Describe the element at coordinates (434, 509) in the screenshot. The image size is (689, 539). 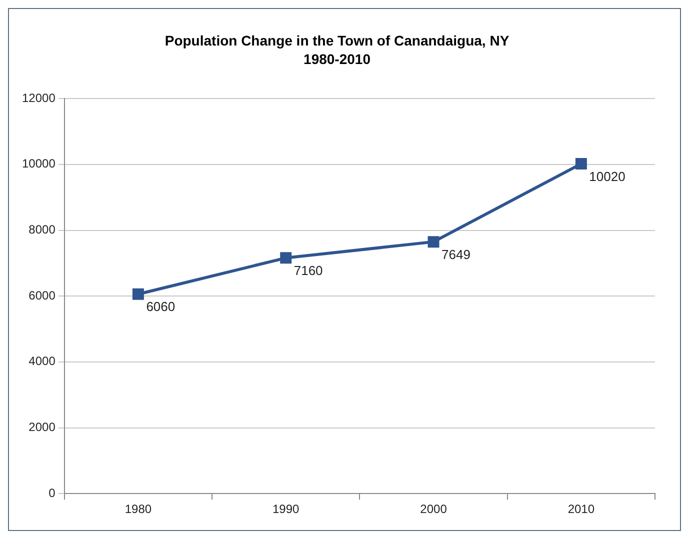
I see `x-tick-label: 2000` at that location.